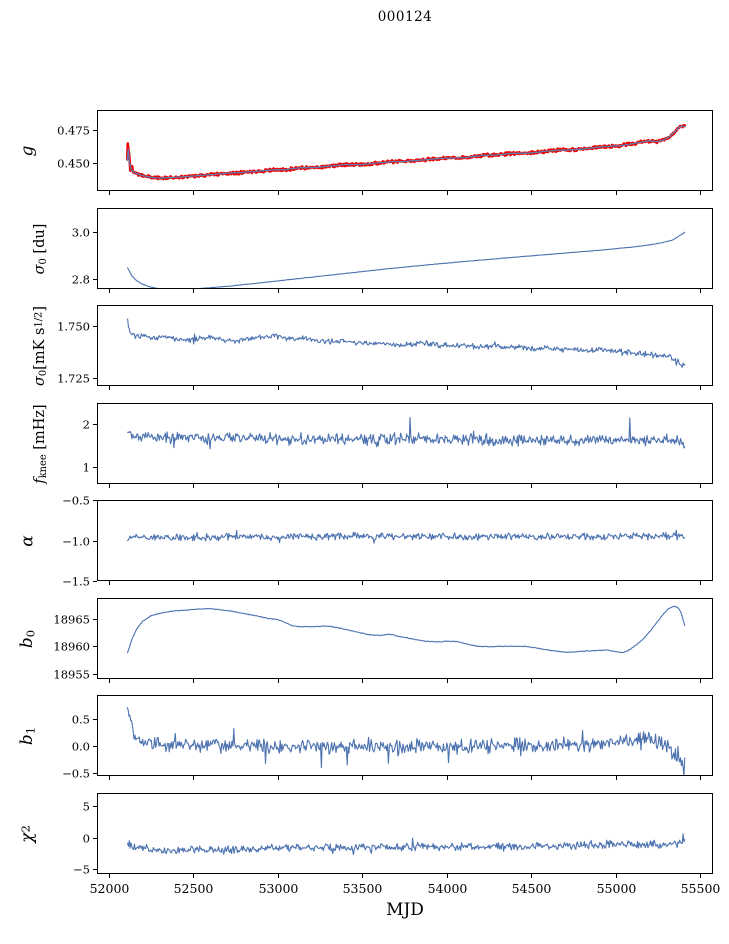  I want to click on y-tick-label-g: 0.475, so click(73, 131).